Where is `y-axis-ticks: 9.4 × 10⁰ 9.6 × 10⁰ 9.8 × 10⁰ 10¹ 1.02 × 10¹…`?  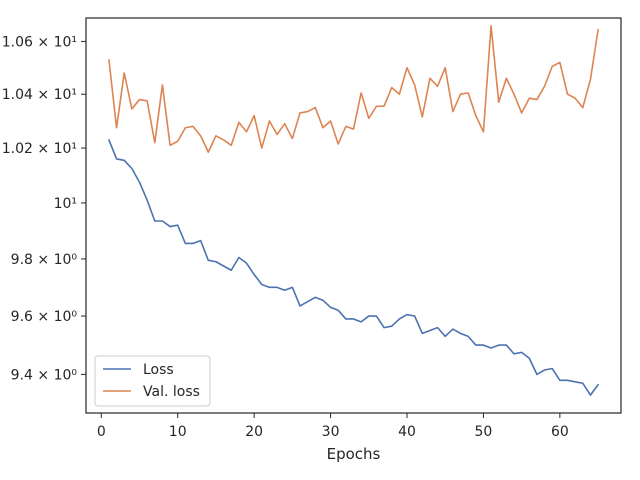
y-axis-ticks: 9.4 × 10⁰ 9.6 × 10⁰ 9.8 × 10⁰ 10¹ 1.02 × 10¹… is located at coordinates (44, 208).